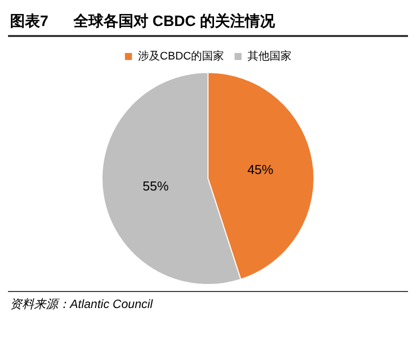 The width and height of the screenshot is (416, 338). Describe the element at coordinates (181, 56) in the screenshot. I see `legend-label: 涉及CBDC的国家` at that location.